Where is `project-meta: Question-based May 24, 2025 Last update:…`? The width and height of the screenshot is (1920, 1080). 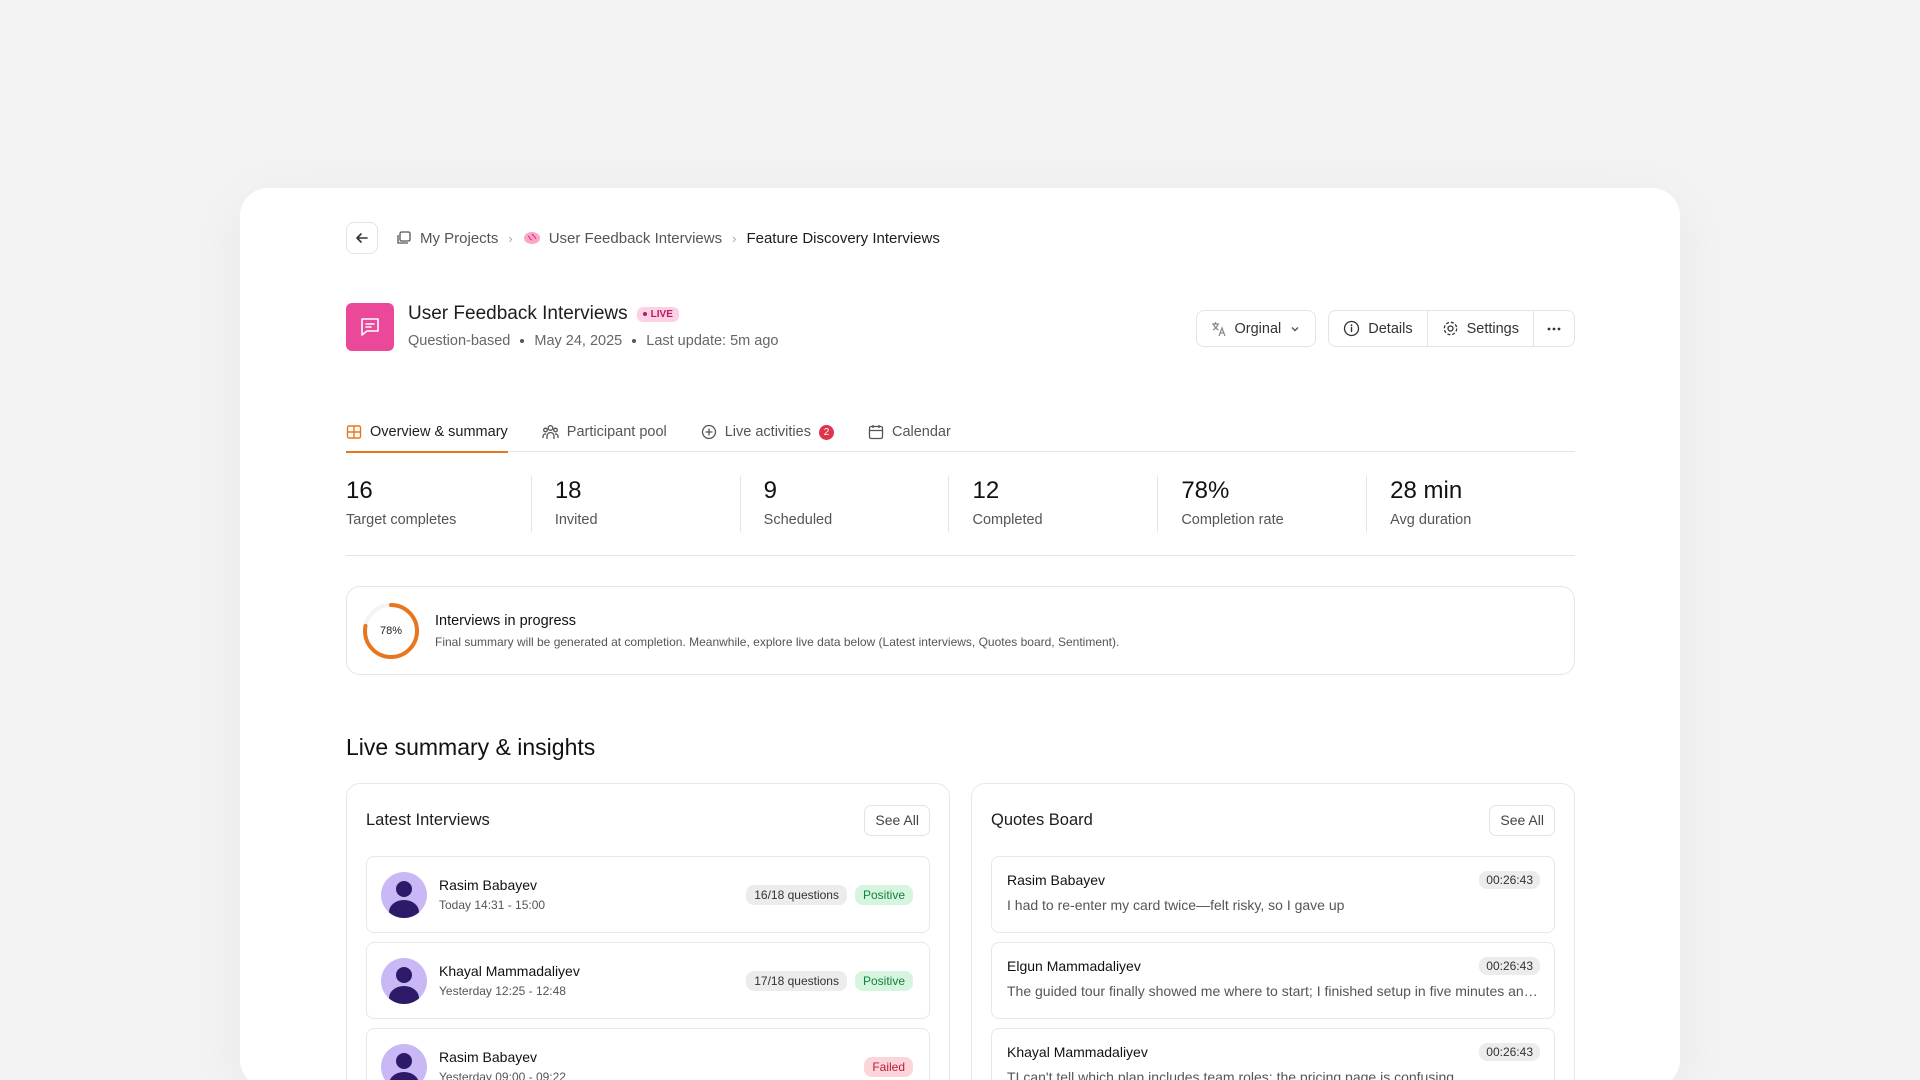 project-meta: Question-based May 24, 2025 Last update:… is located at coordinates (593, 341).